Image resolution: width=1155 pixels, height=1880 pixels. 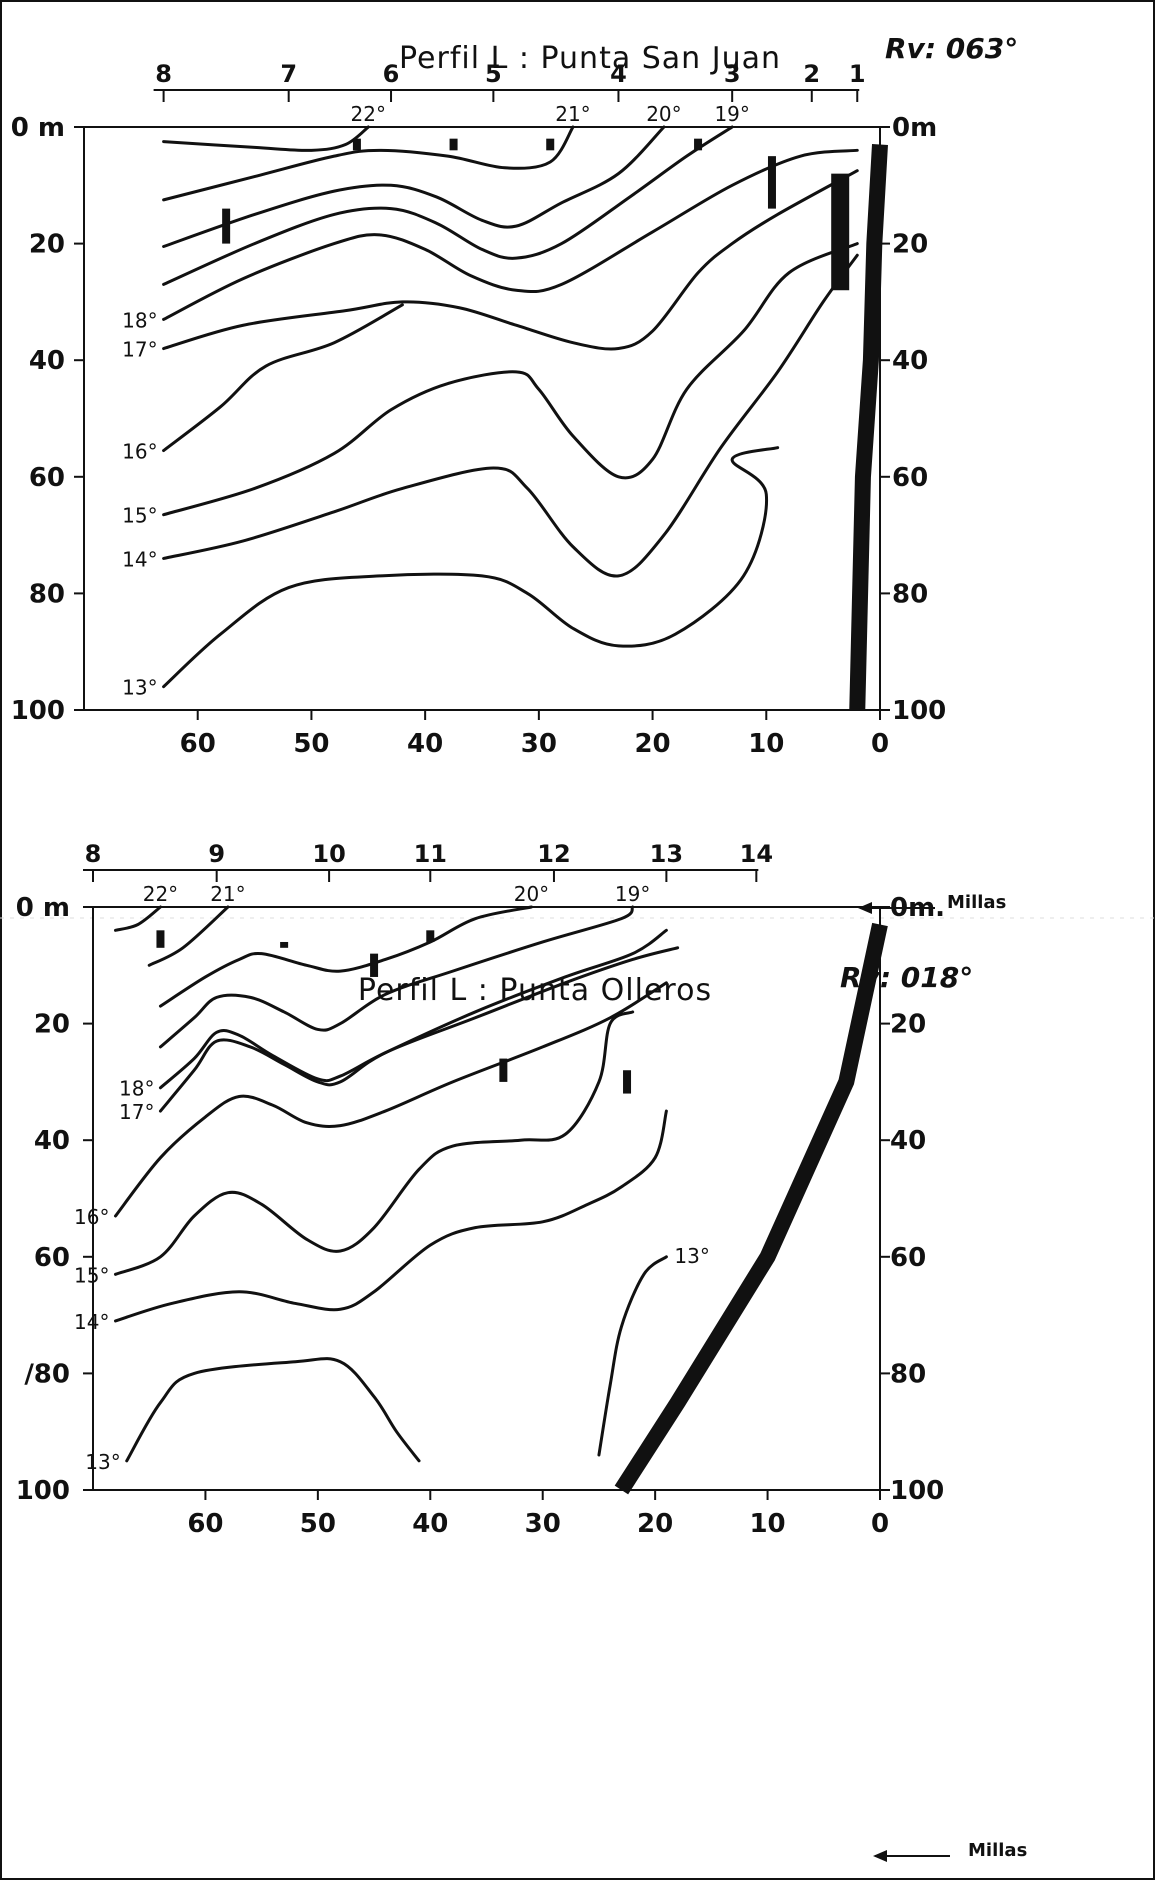 What do you see at coordinates (391, 74) in the screenshot?
I see `station-label: 6` at bounding box center [391, 74].